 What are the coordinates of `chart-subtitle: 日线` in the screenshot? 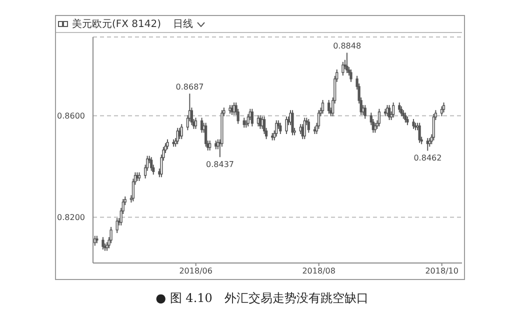 It's located at (183, 24).